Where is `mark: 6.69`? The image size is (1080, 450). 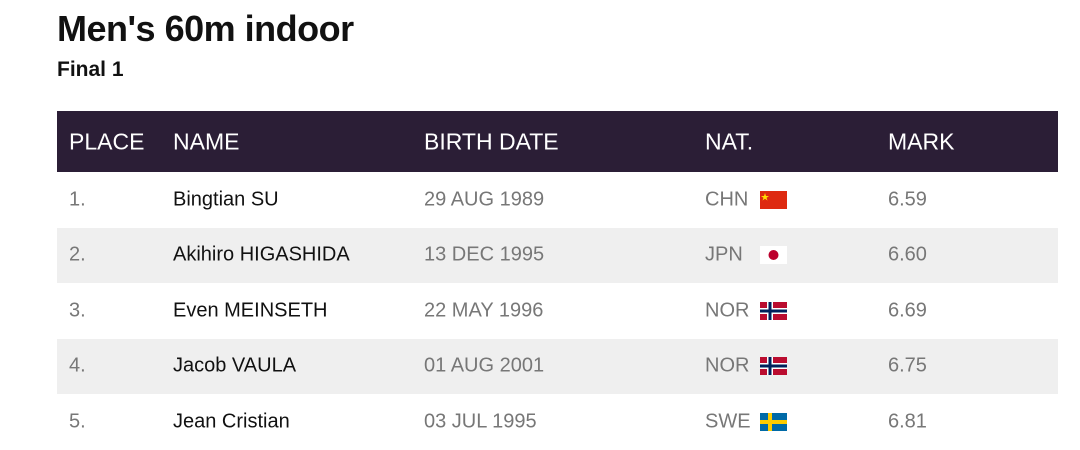
mark: 6.69 is located at coordinates (907, 310).